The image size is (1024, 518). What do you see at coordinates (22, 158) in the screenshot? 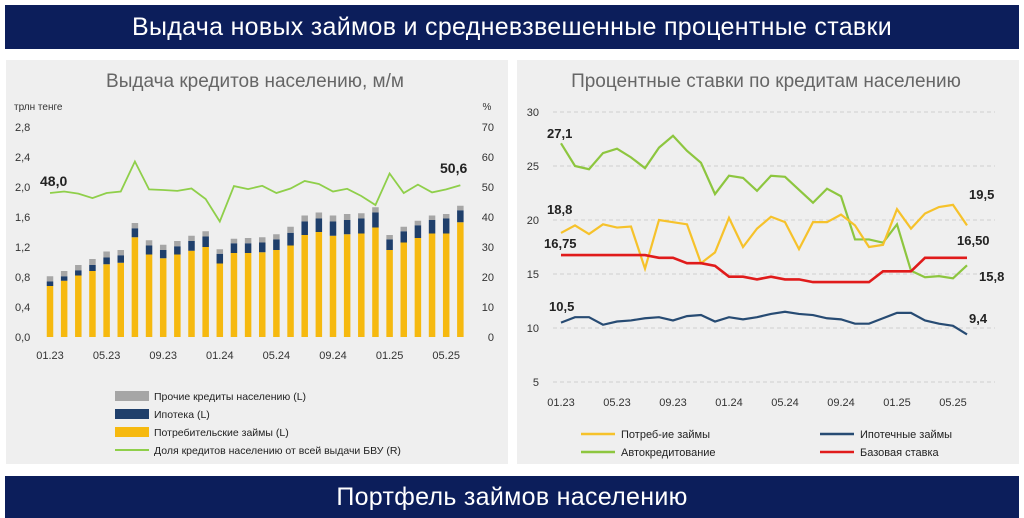
I see `y-tick-label-left: 2,4` at bounding box center [22, 158].